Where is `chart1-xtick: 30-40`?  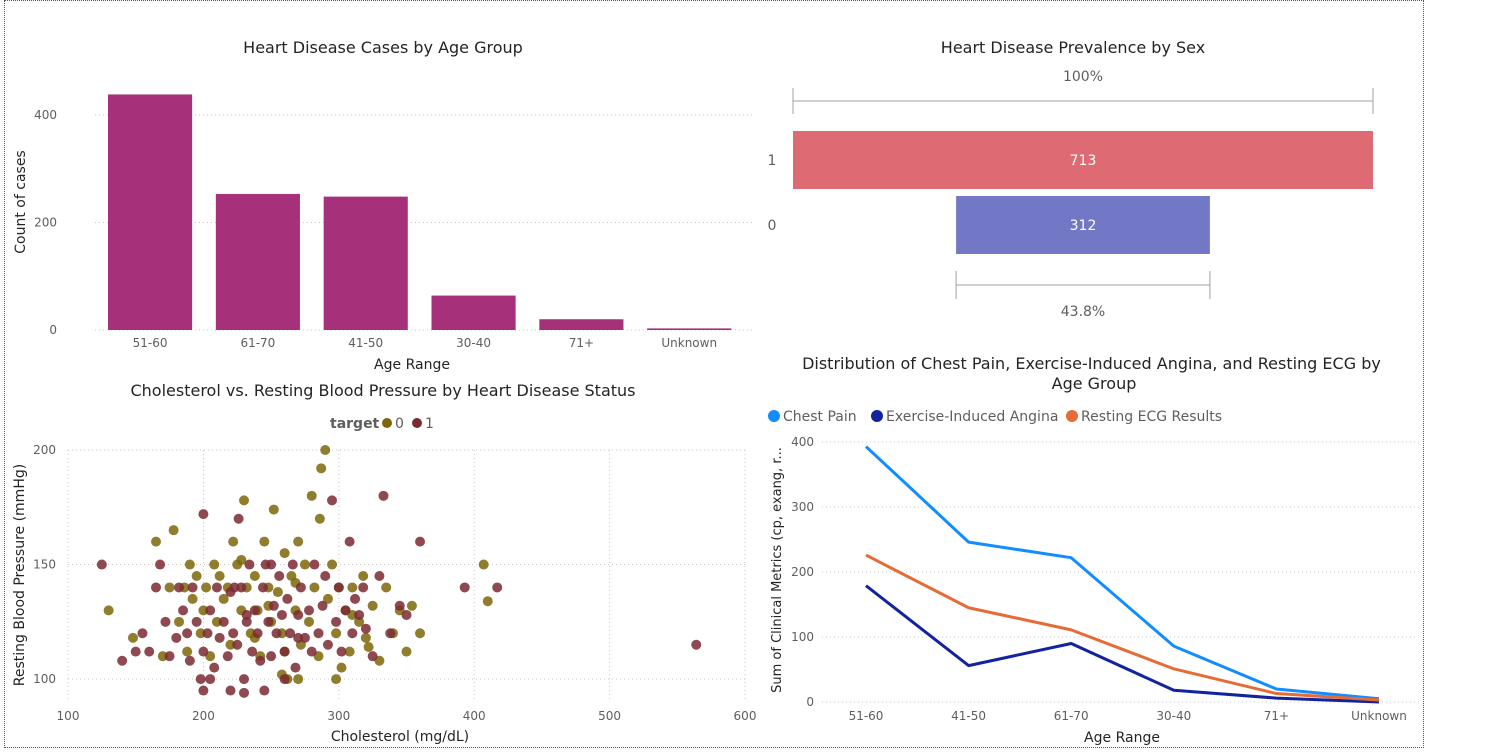 chart1-xtick: 30-40 is located at coordinates (473, 343).